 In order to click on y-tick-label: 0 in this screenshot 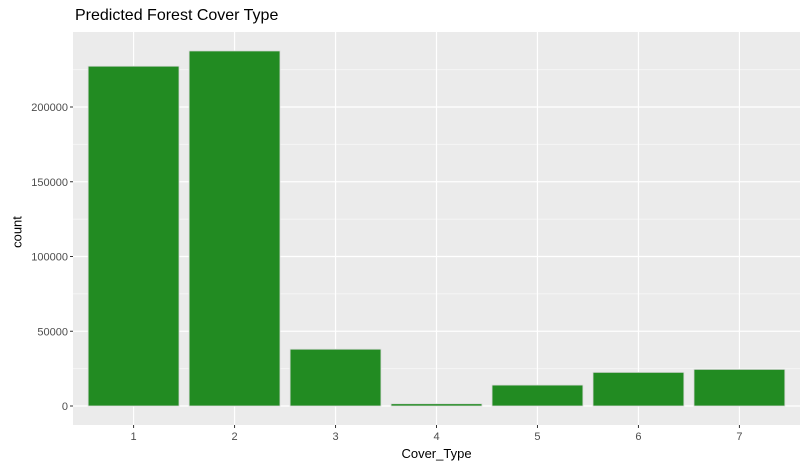, I will do `click(65, 407)`.